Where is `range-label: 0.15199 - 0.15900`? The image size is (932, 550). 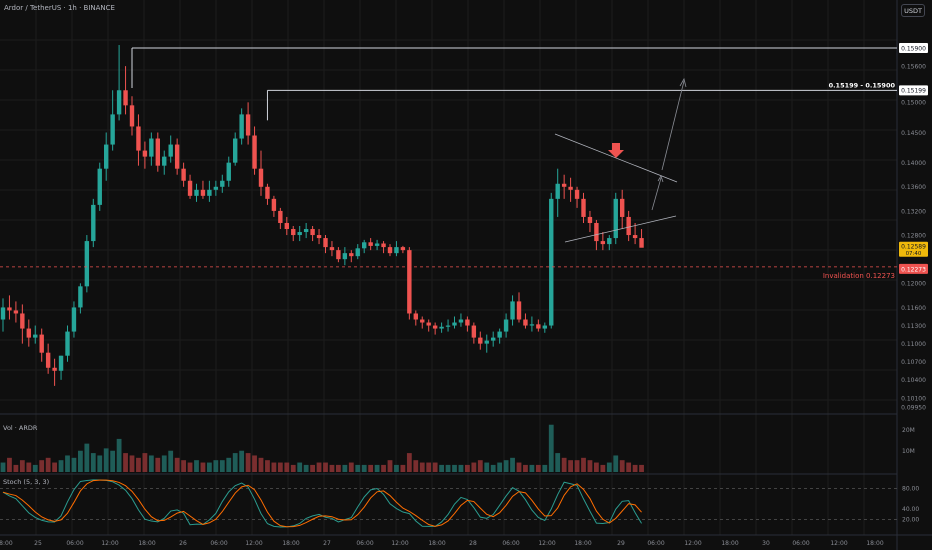
range-label: 0.15199 - 0.15900 is located at coordinates (862, 85).